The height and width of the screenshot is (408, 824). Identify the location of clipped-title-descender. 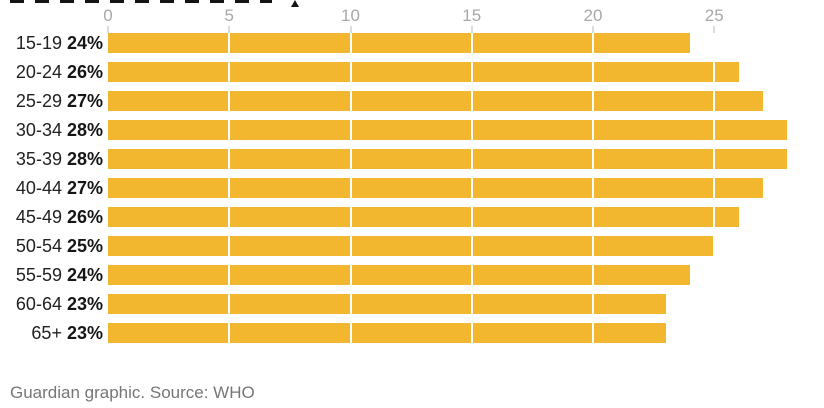
(295, 3).